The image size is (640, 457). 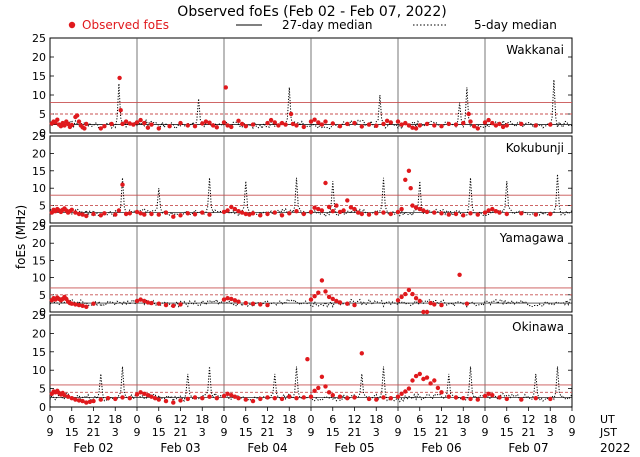 I want to click on jst-axis-label: JST, so click(x=608, y=432).